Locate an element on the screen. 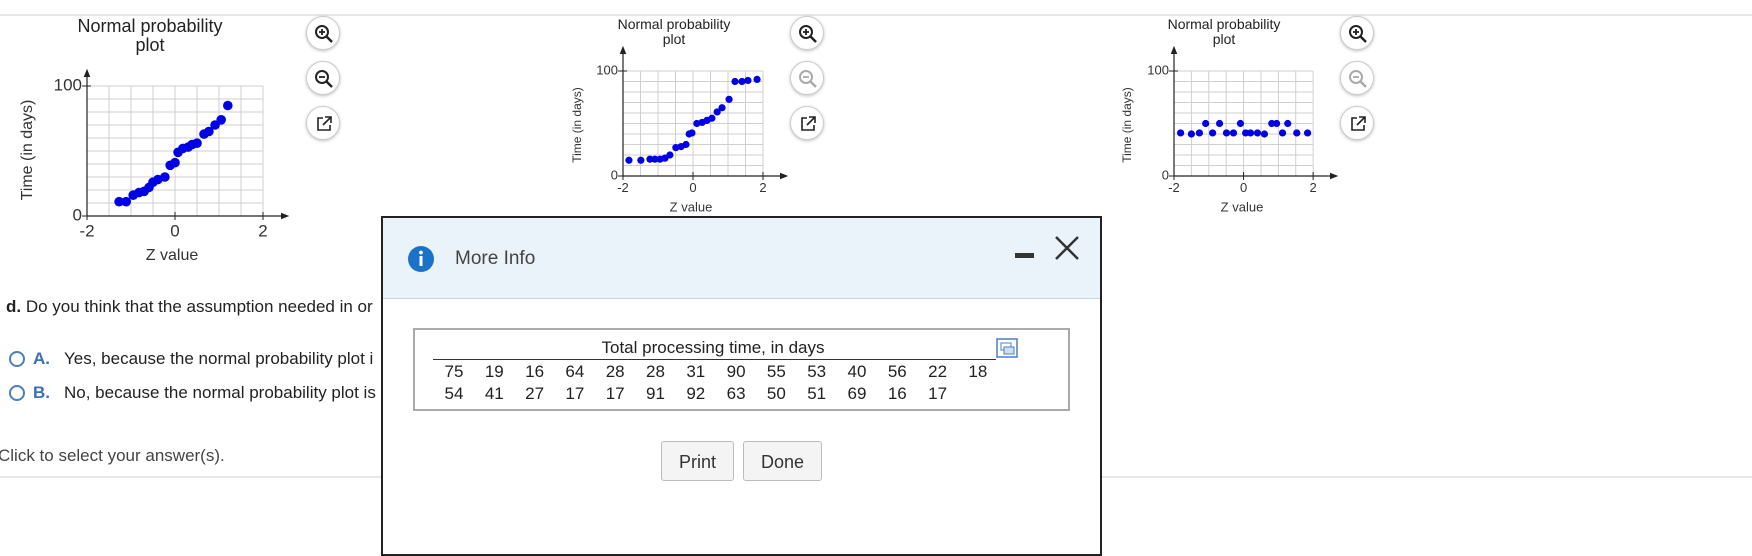 The height and width of the screenshot is (556, 1752). table-cell: 31 is located at coordinates (696, 371).